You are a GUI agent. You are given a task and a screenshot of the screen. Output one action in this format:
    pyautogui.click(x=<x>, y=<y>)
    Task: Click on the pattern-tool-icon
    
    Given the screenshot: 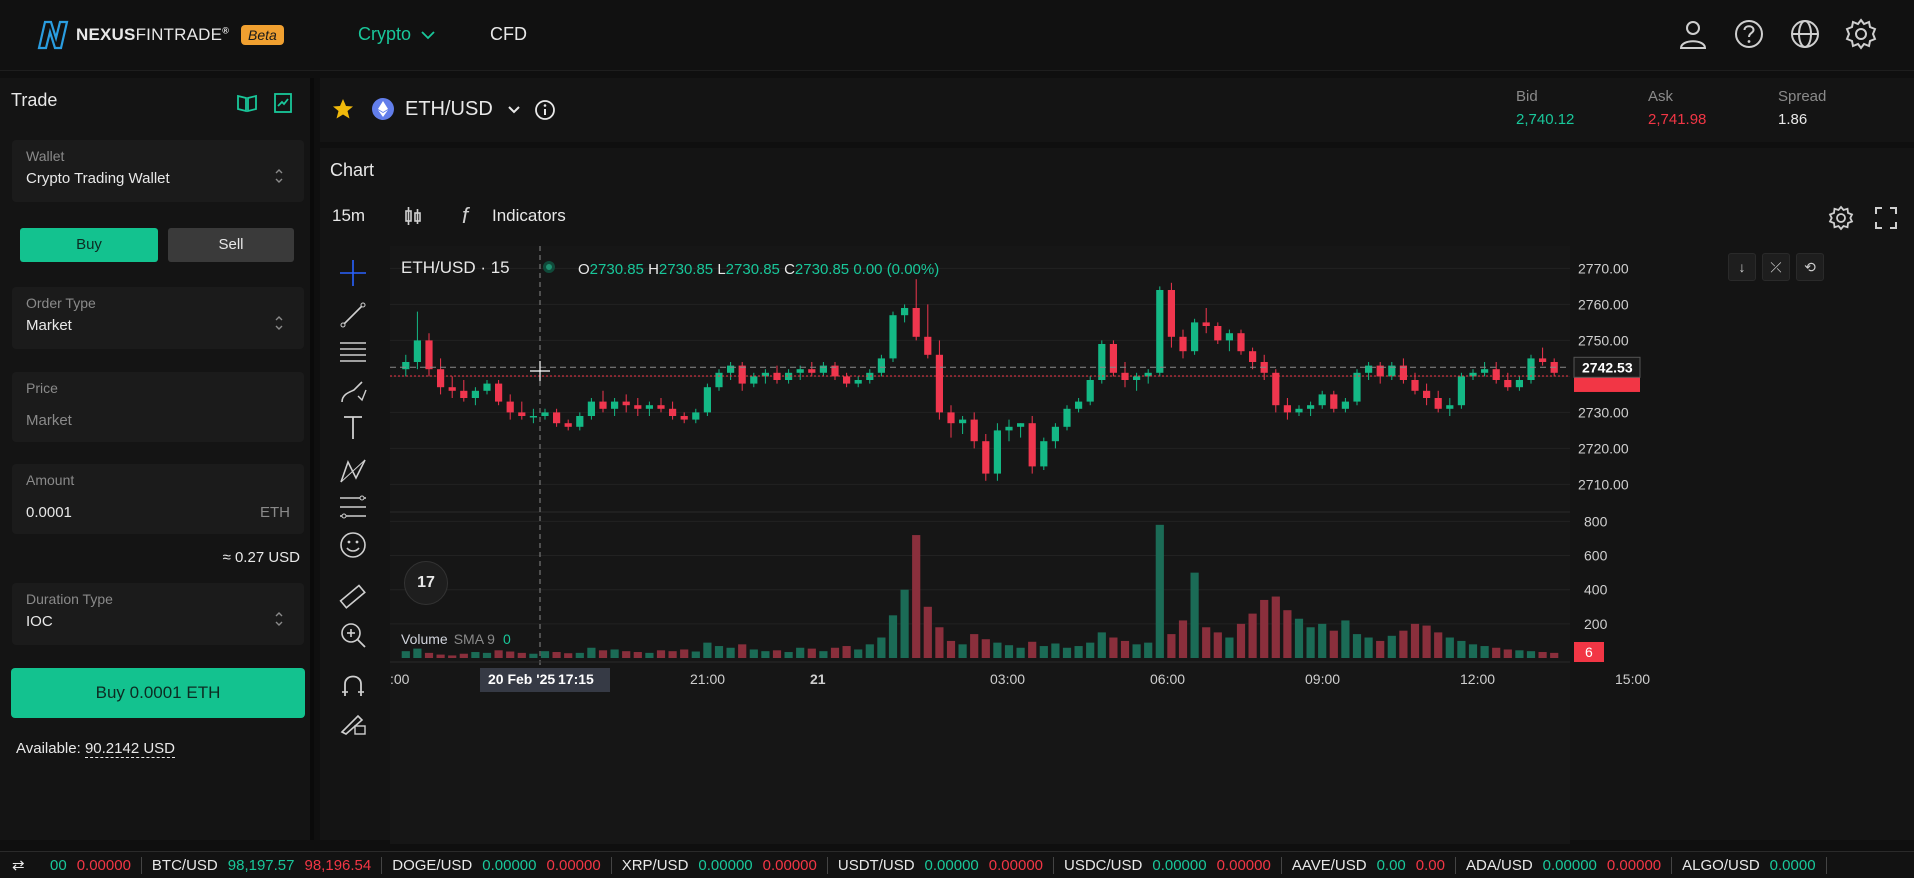 What is the action you would take?
    pyautogui.click(x=353, y=471)
    